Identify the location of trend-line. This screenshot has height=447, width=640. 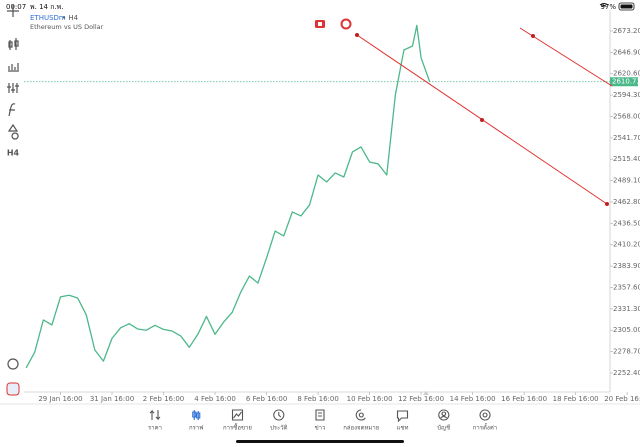
(566, 57).